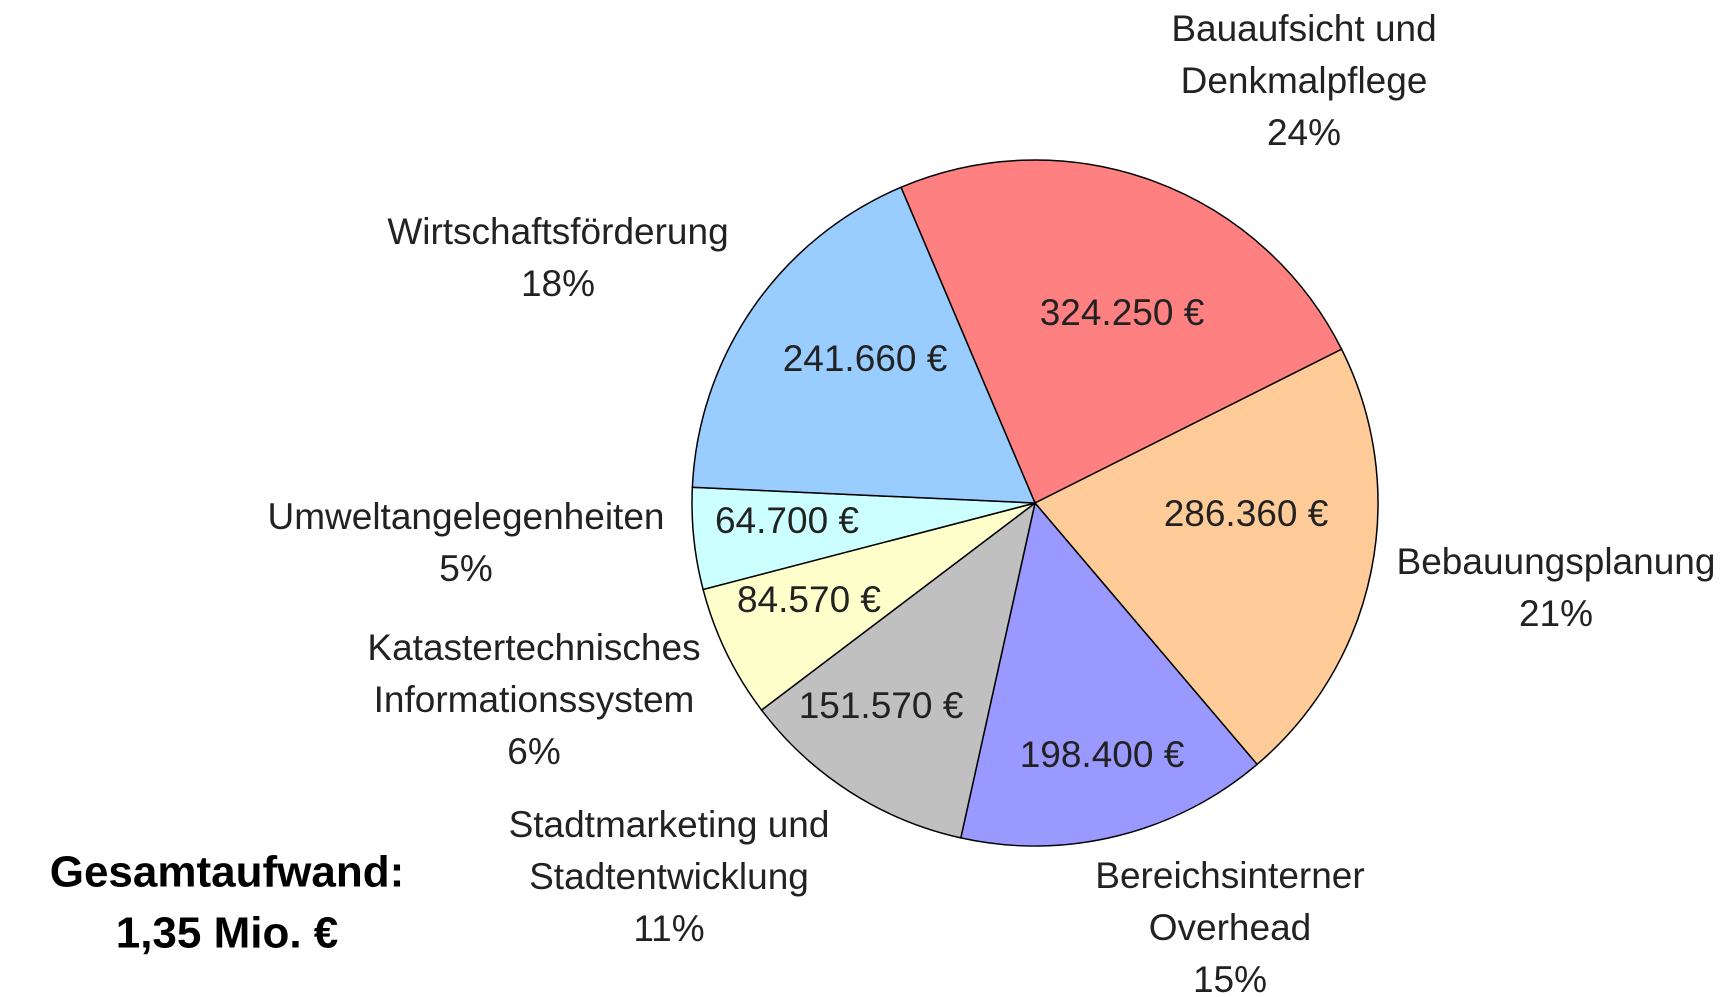  I want to click on category-label: Stadtentwicklung, so click(669, 876).